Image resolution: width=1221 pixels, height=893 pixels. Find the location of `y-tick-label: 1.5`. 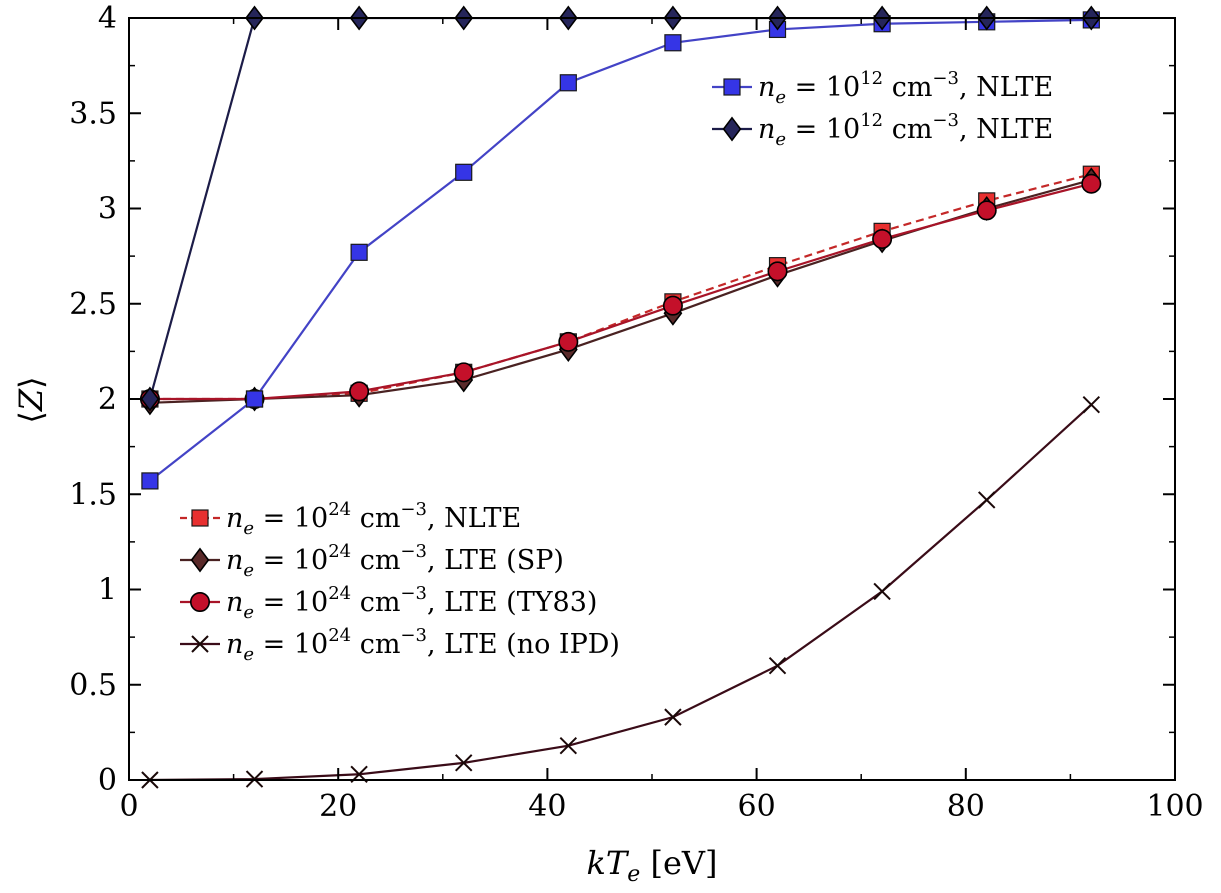

y-tick-label: 1.5 is located at coordinates (93, 494).